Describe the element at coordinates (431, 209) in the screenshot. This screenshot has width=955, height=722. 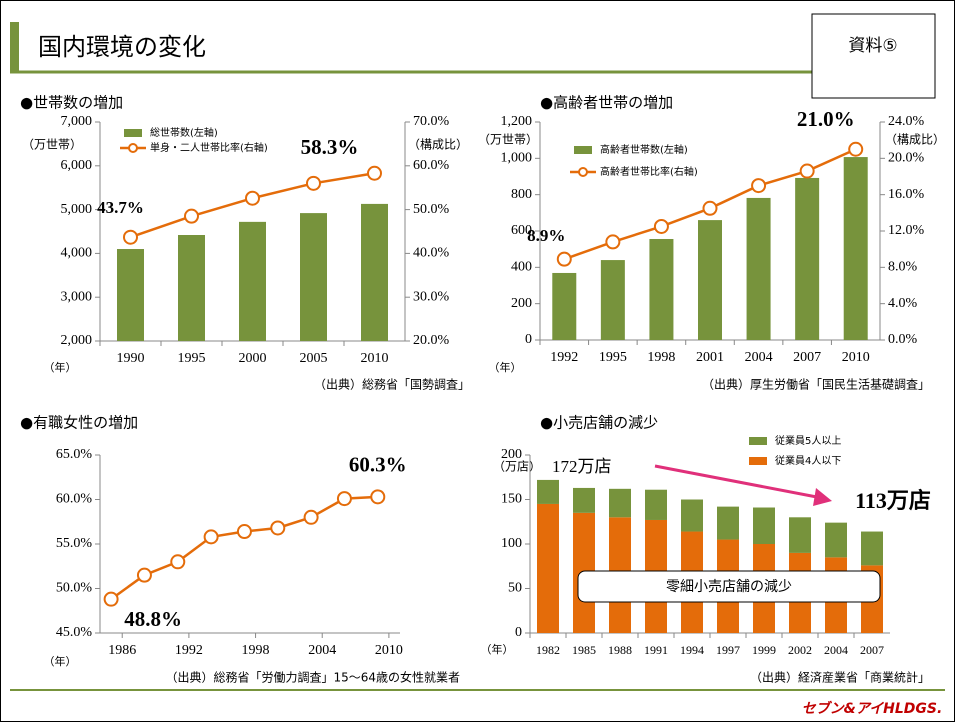
I see `y2-tick-label: 50.0%` at that location.